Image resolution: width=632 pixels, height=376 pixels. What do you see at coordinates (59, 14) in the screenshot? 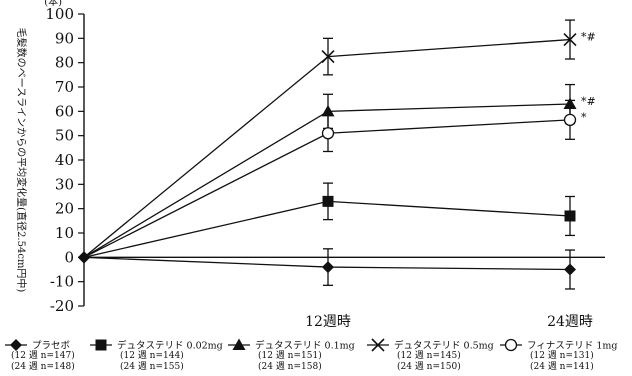
I see `y-tick-label: 100` at bounding box center [59, 14].